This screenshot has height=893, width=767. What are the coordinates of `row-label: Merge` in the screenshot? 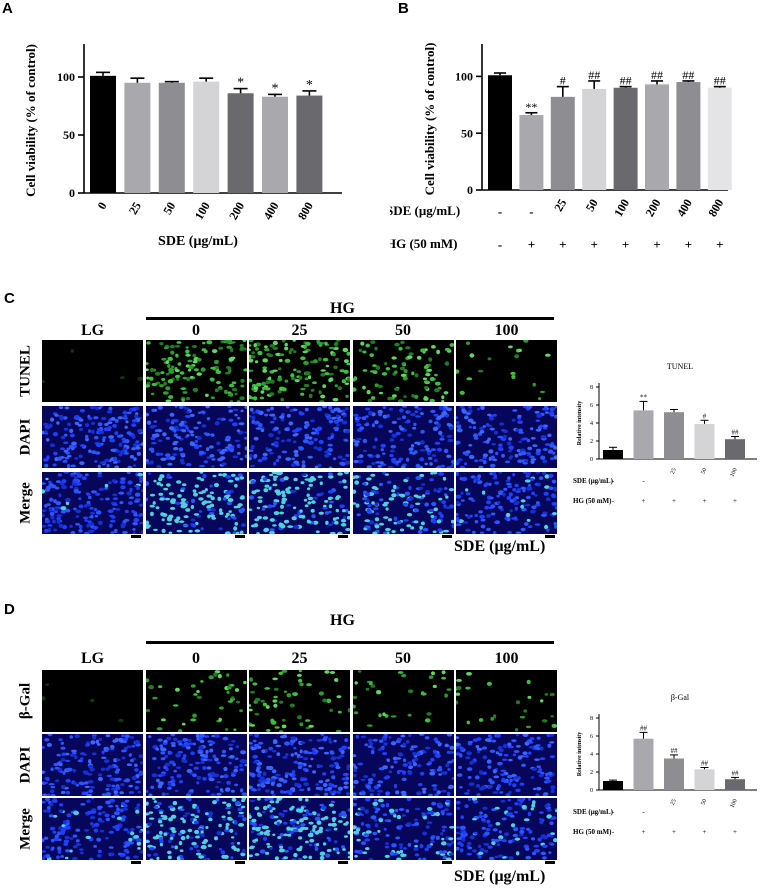 It's located at (25, 829).